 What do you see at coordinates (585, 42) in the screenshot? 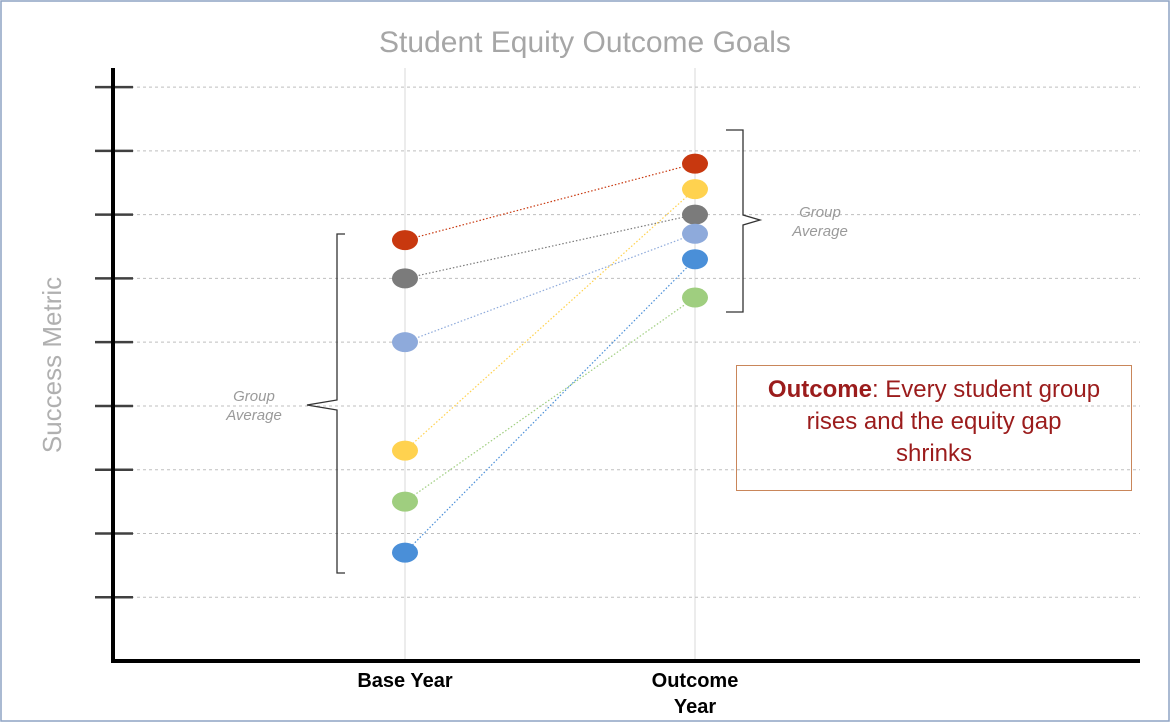
I see `chart-title: Student Equity Outcome Goals` at bounding box center [585, 42].